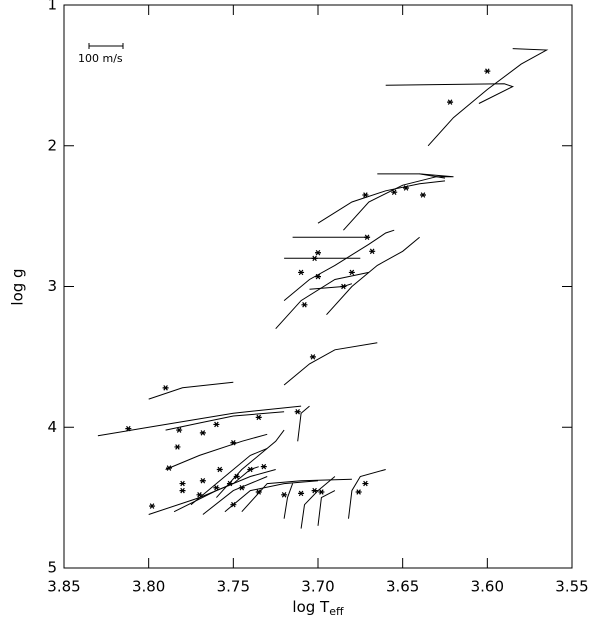 This screenshot has height=630, width=600. I want to click on x-tick-label: 3.55, so click(571, 587).